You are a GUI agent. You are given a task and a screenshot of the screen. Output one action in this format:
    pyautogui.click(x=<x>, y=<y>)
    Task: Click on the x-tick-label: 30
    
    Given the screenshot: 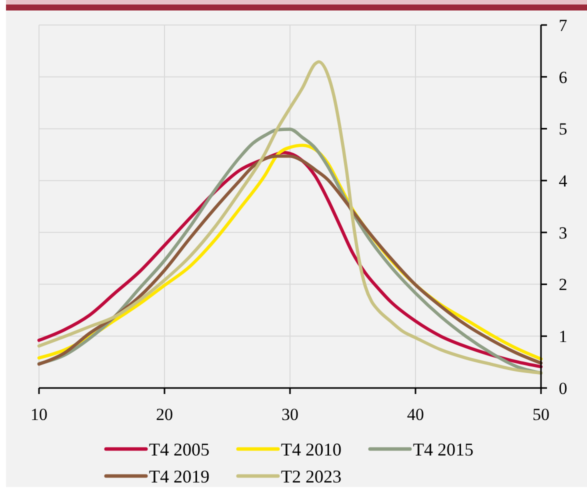 What is the action you would take?
    pyautogui.click(x=290, y=414)
    